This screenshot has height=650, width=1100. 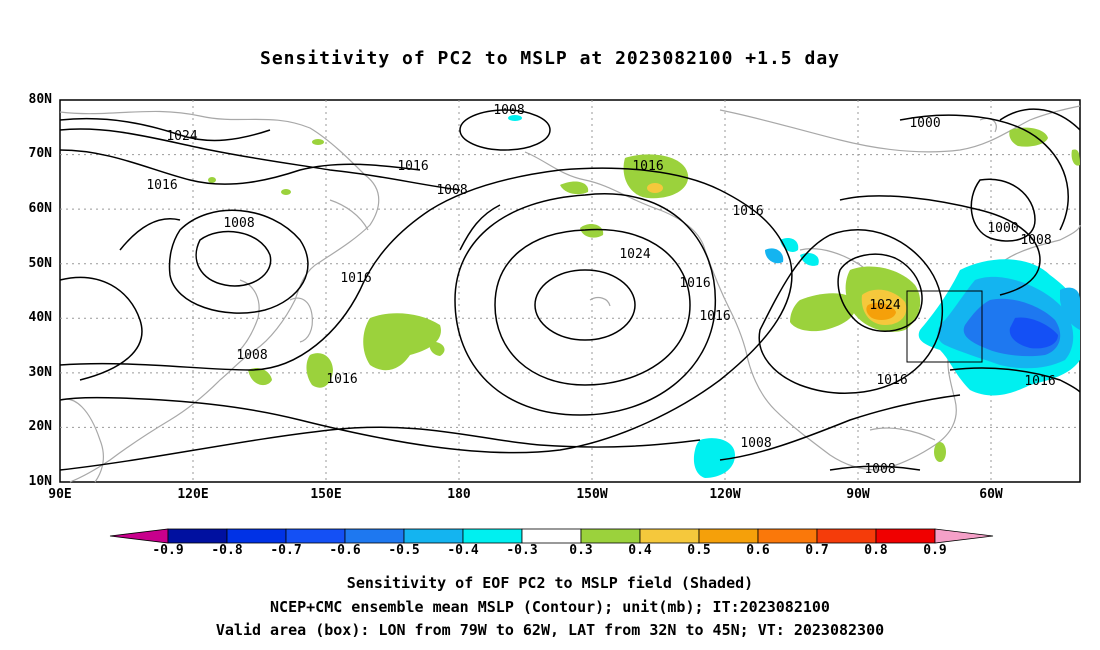 What do you see at coordinates (227, 550) in the screenshot?
I see `colorbar-label: -0.8` at bounding box center [227, 550].